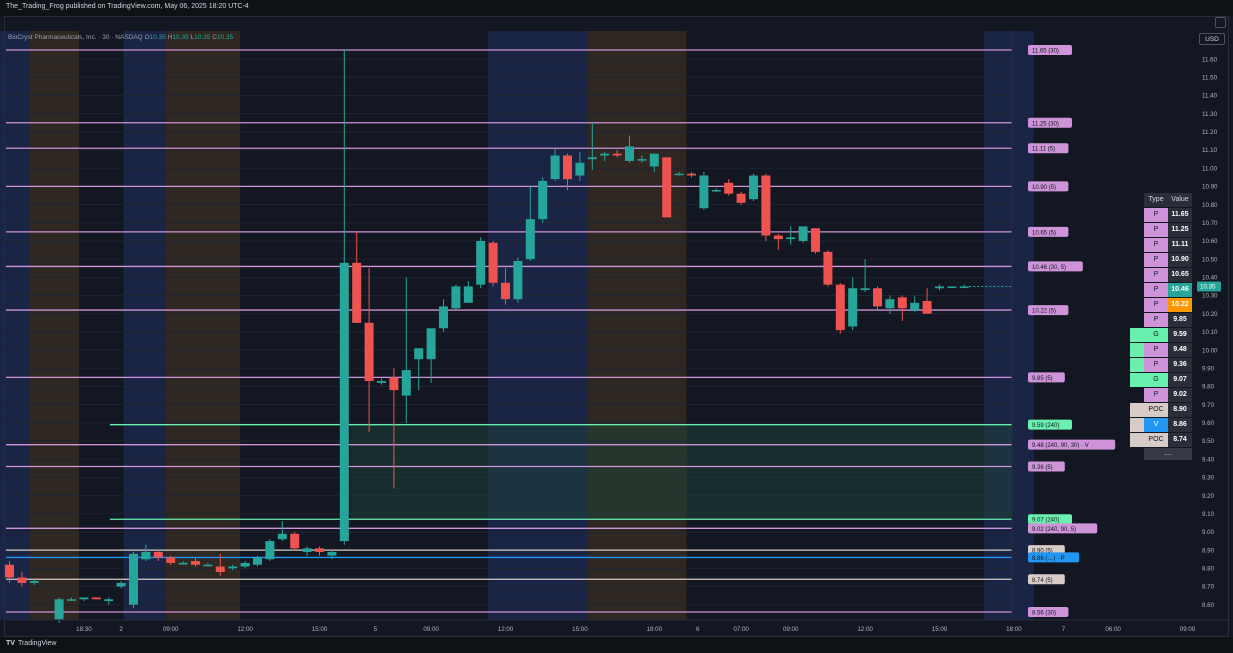 This screenshot has height=653, width=1233. I want to click on y-tick-label: 10.20, so click(1210, 314).